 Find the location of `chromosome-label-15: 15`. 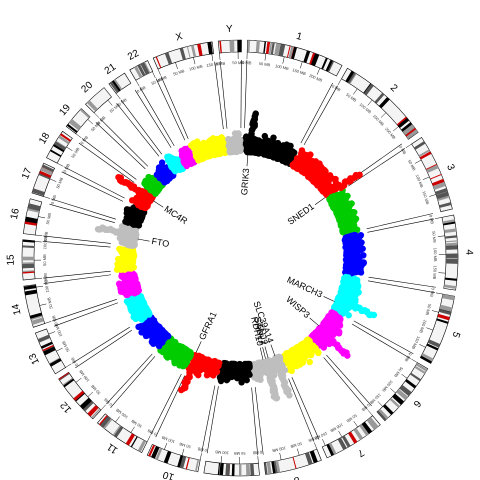

chromosome-label-15: 15 is located at coordinates (11, 260).